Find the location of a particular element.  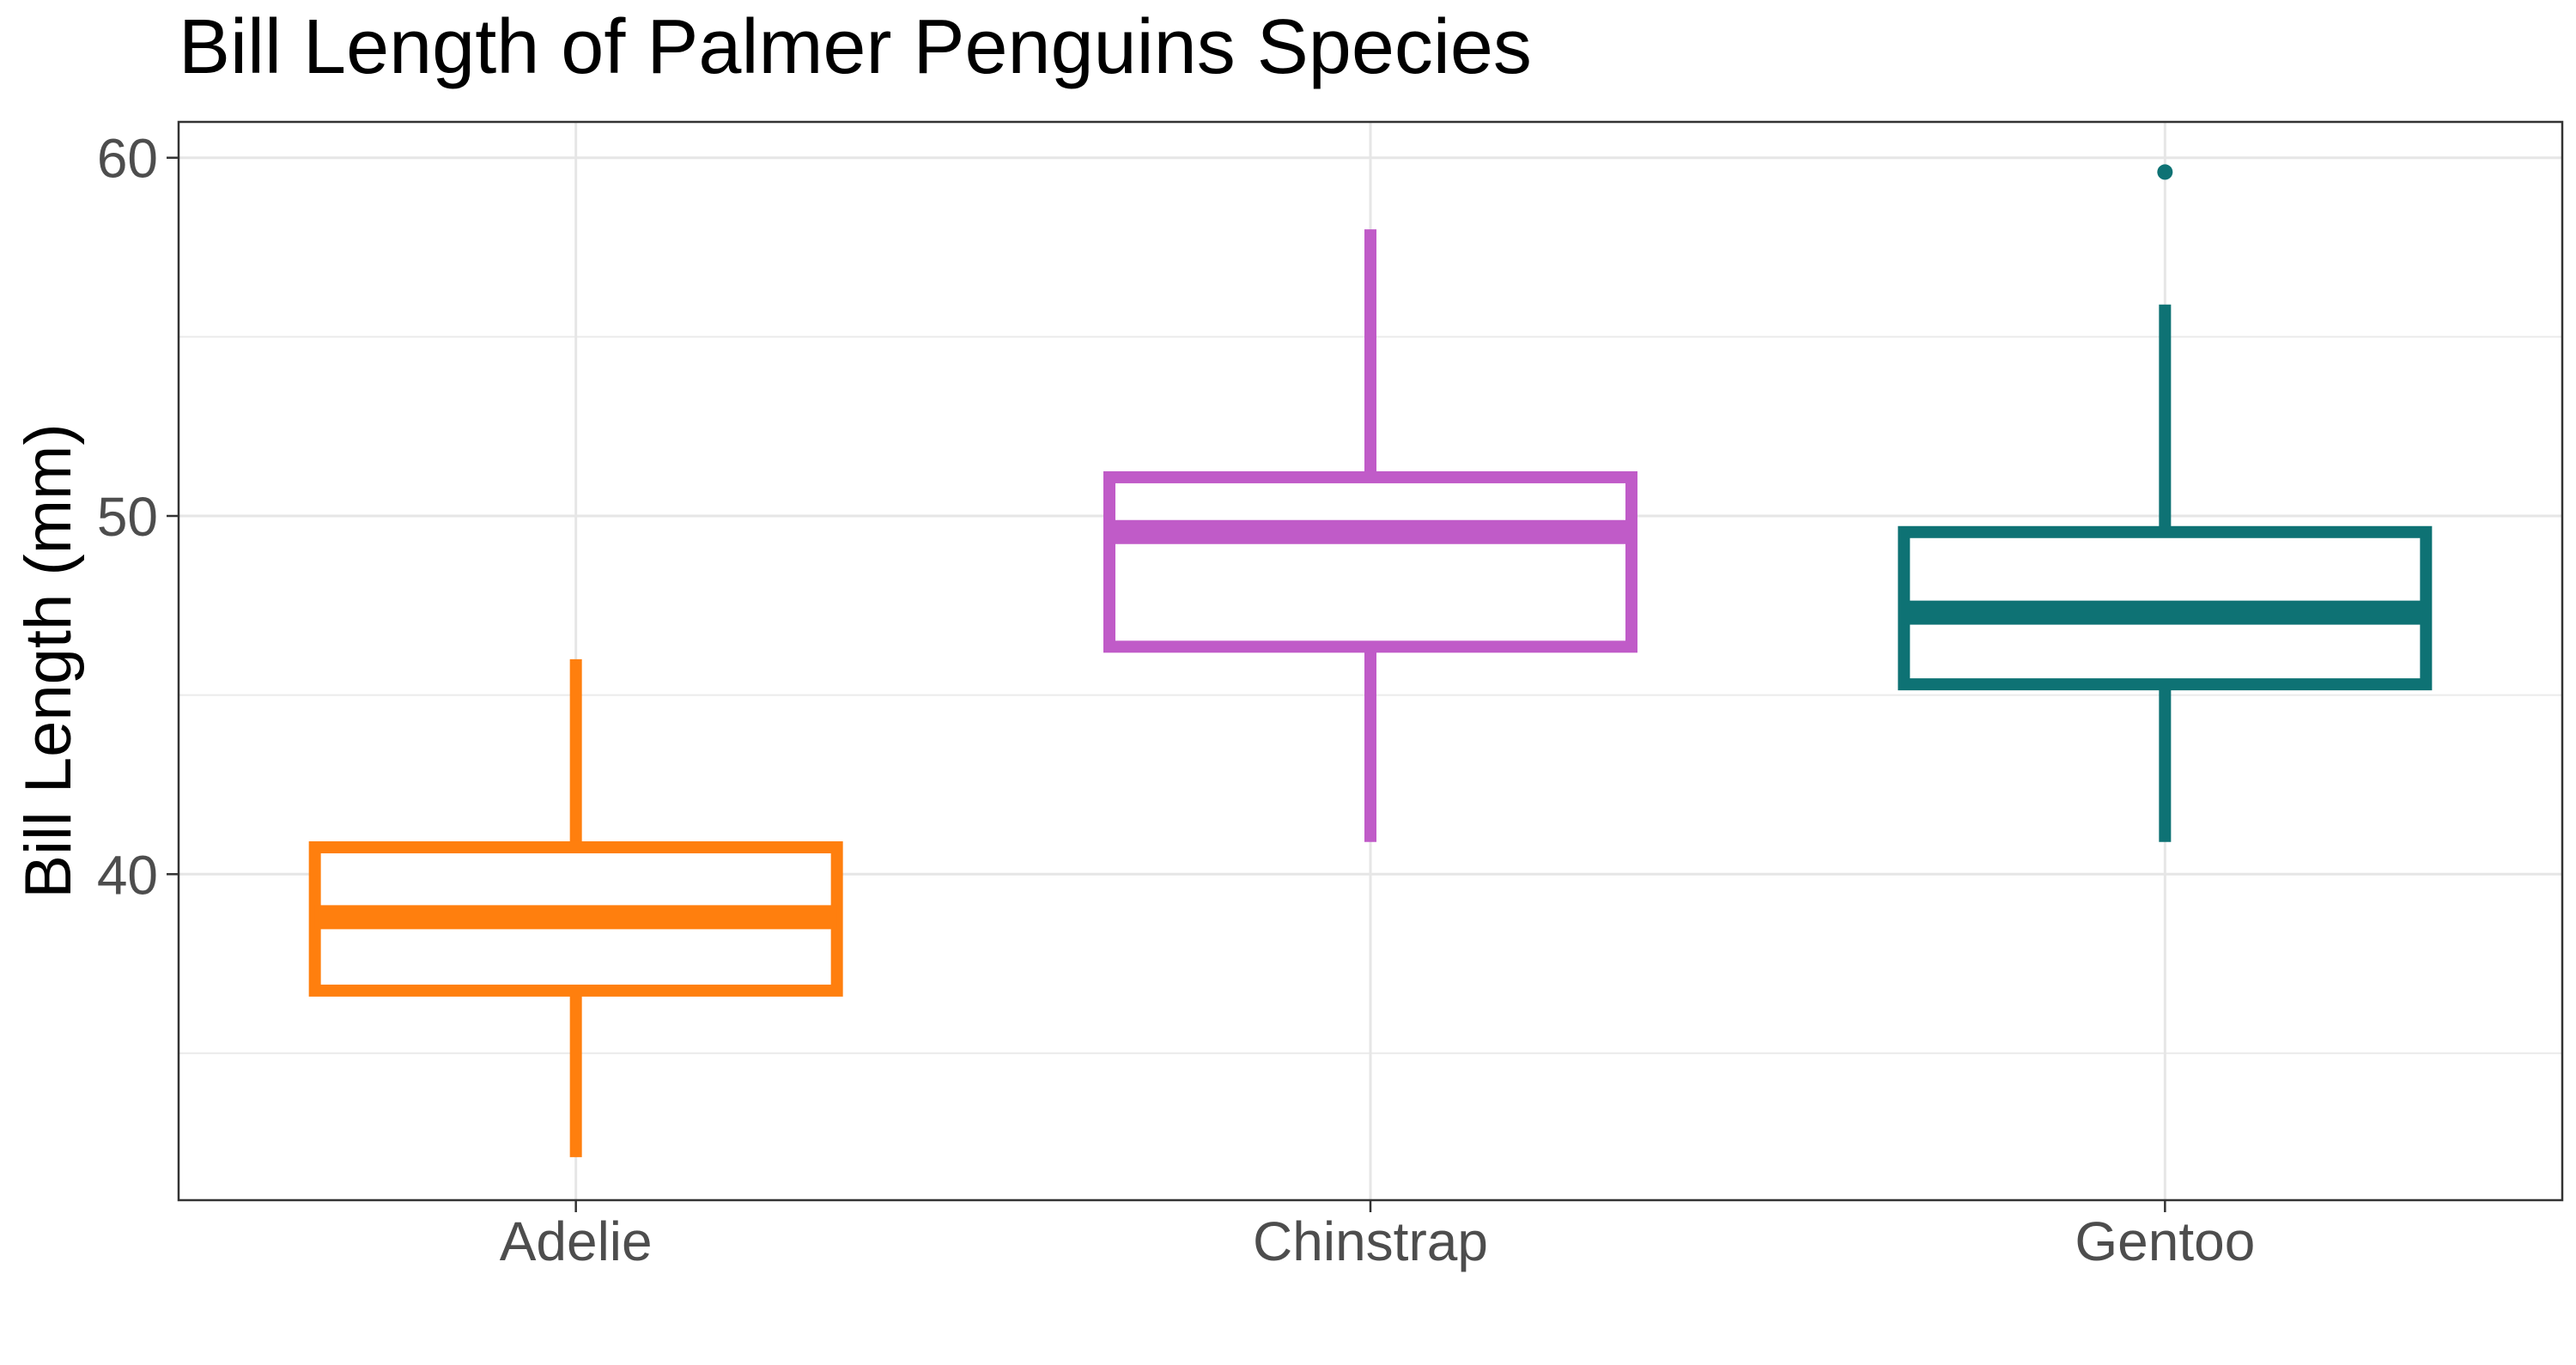

chart-title: Bill Length of Palmer Penguins Species is located at coordinates (856, 47).